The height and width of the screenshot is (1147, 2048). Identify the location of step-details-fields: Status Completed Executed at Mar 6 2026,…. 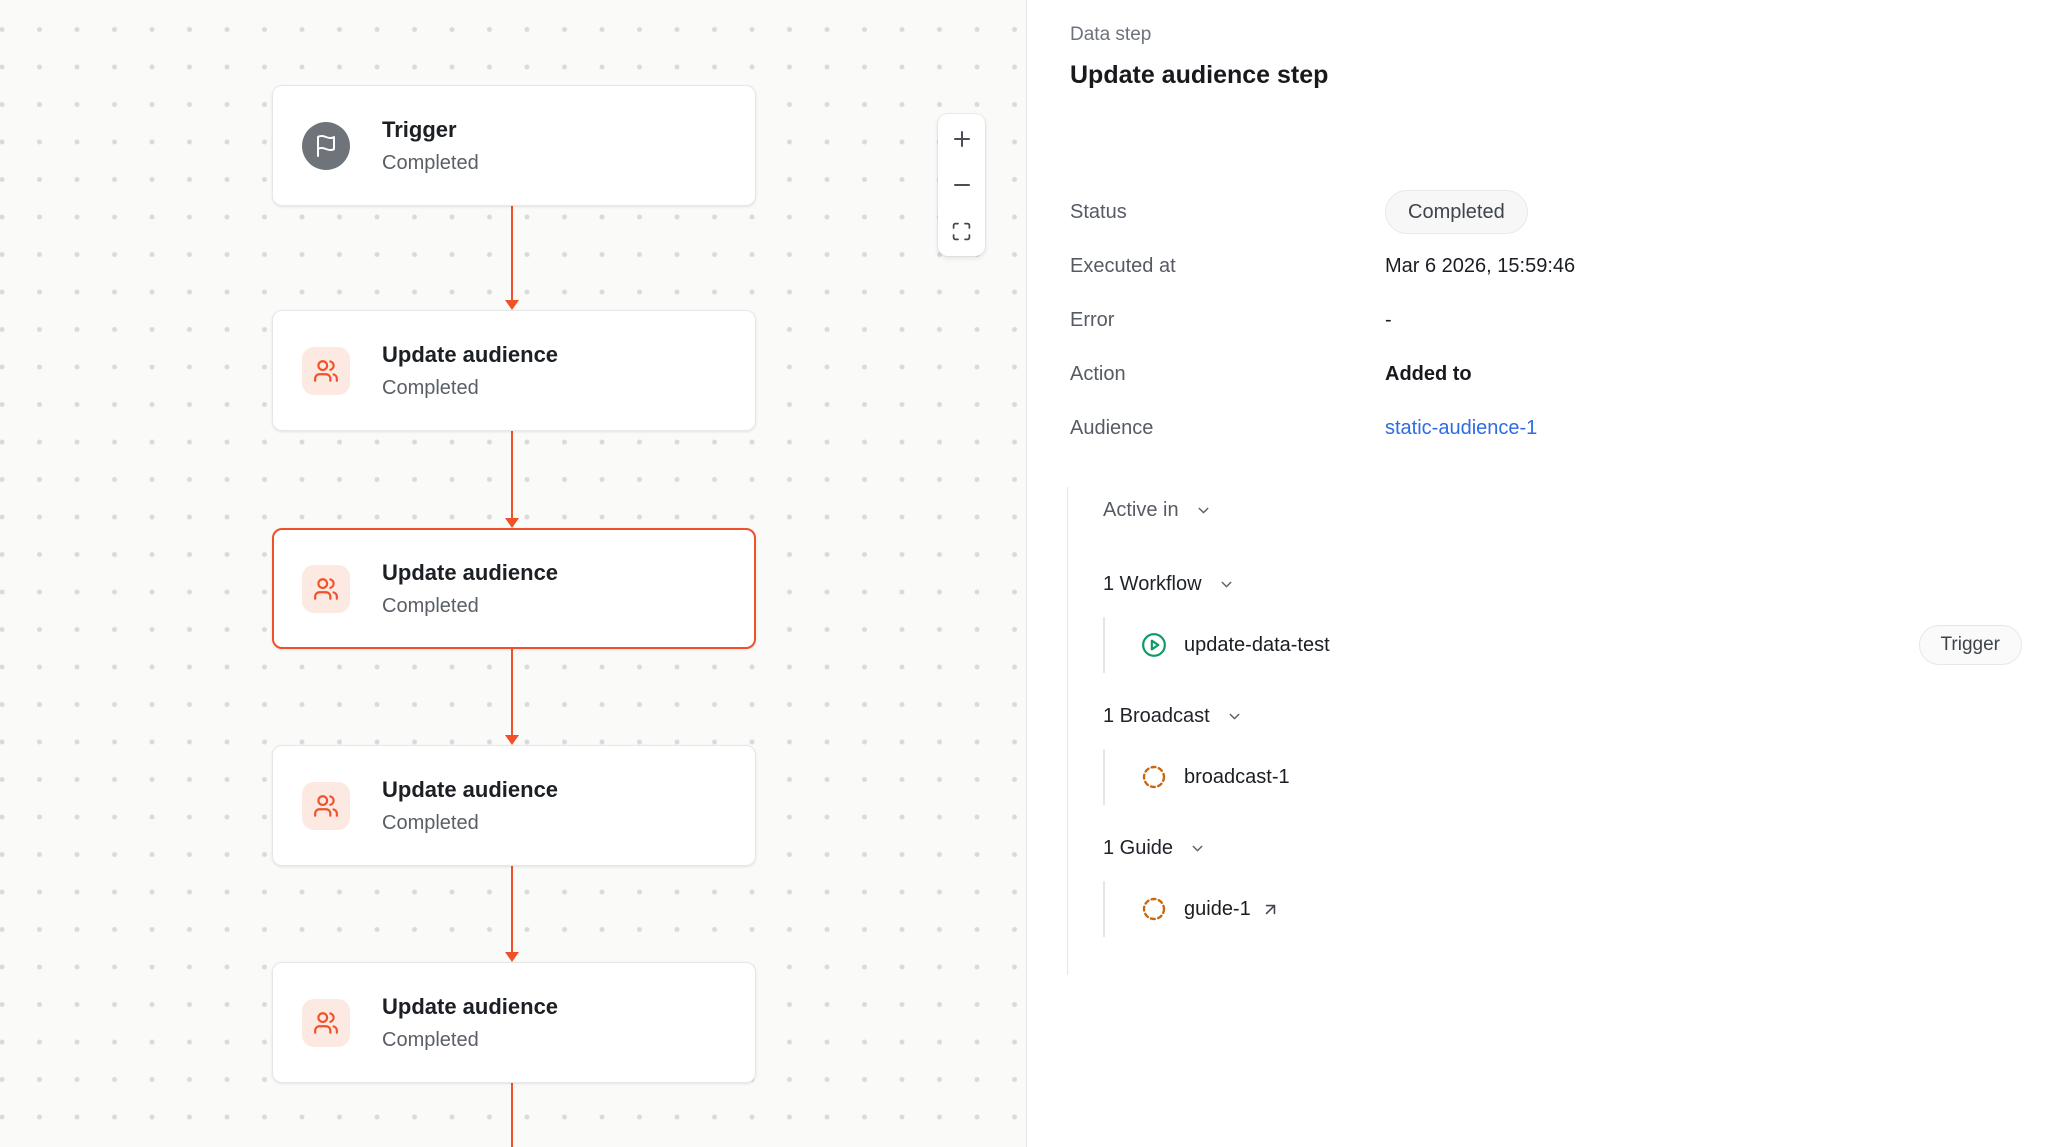
(1546, 320).